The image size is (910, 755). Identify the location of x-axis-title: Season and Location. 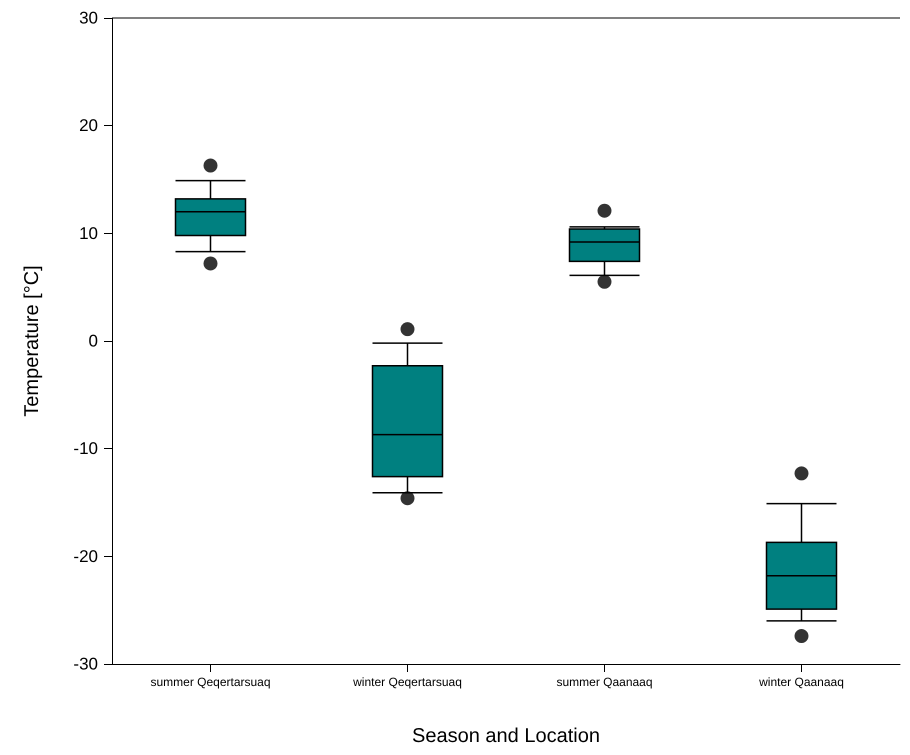
(506, 736).